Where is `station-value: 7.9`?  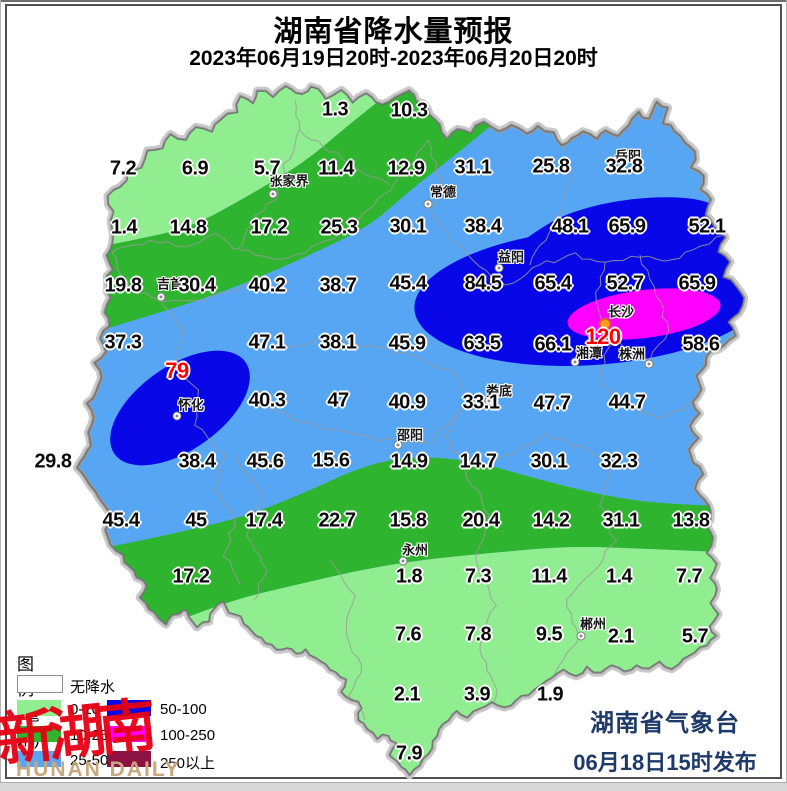
station-value: 7.9 is located at coordinates (409, 753).